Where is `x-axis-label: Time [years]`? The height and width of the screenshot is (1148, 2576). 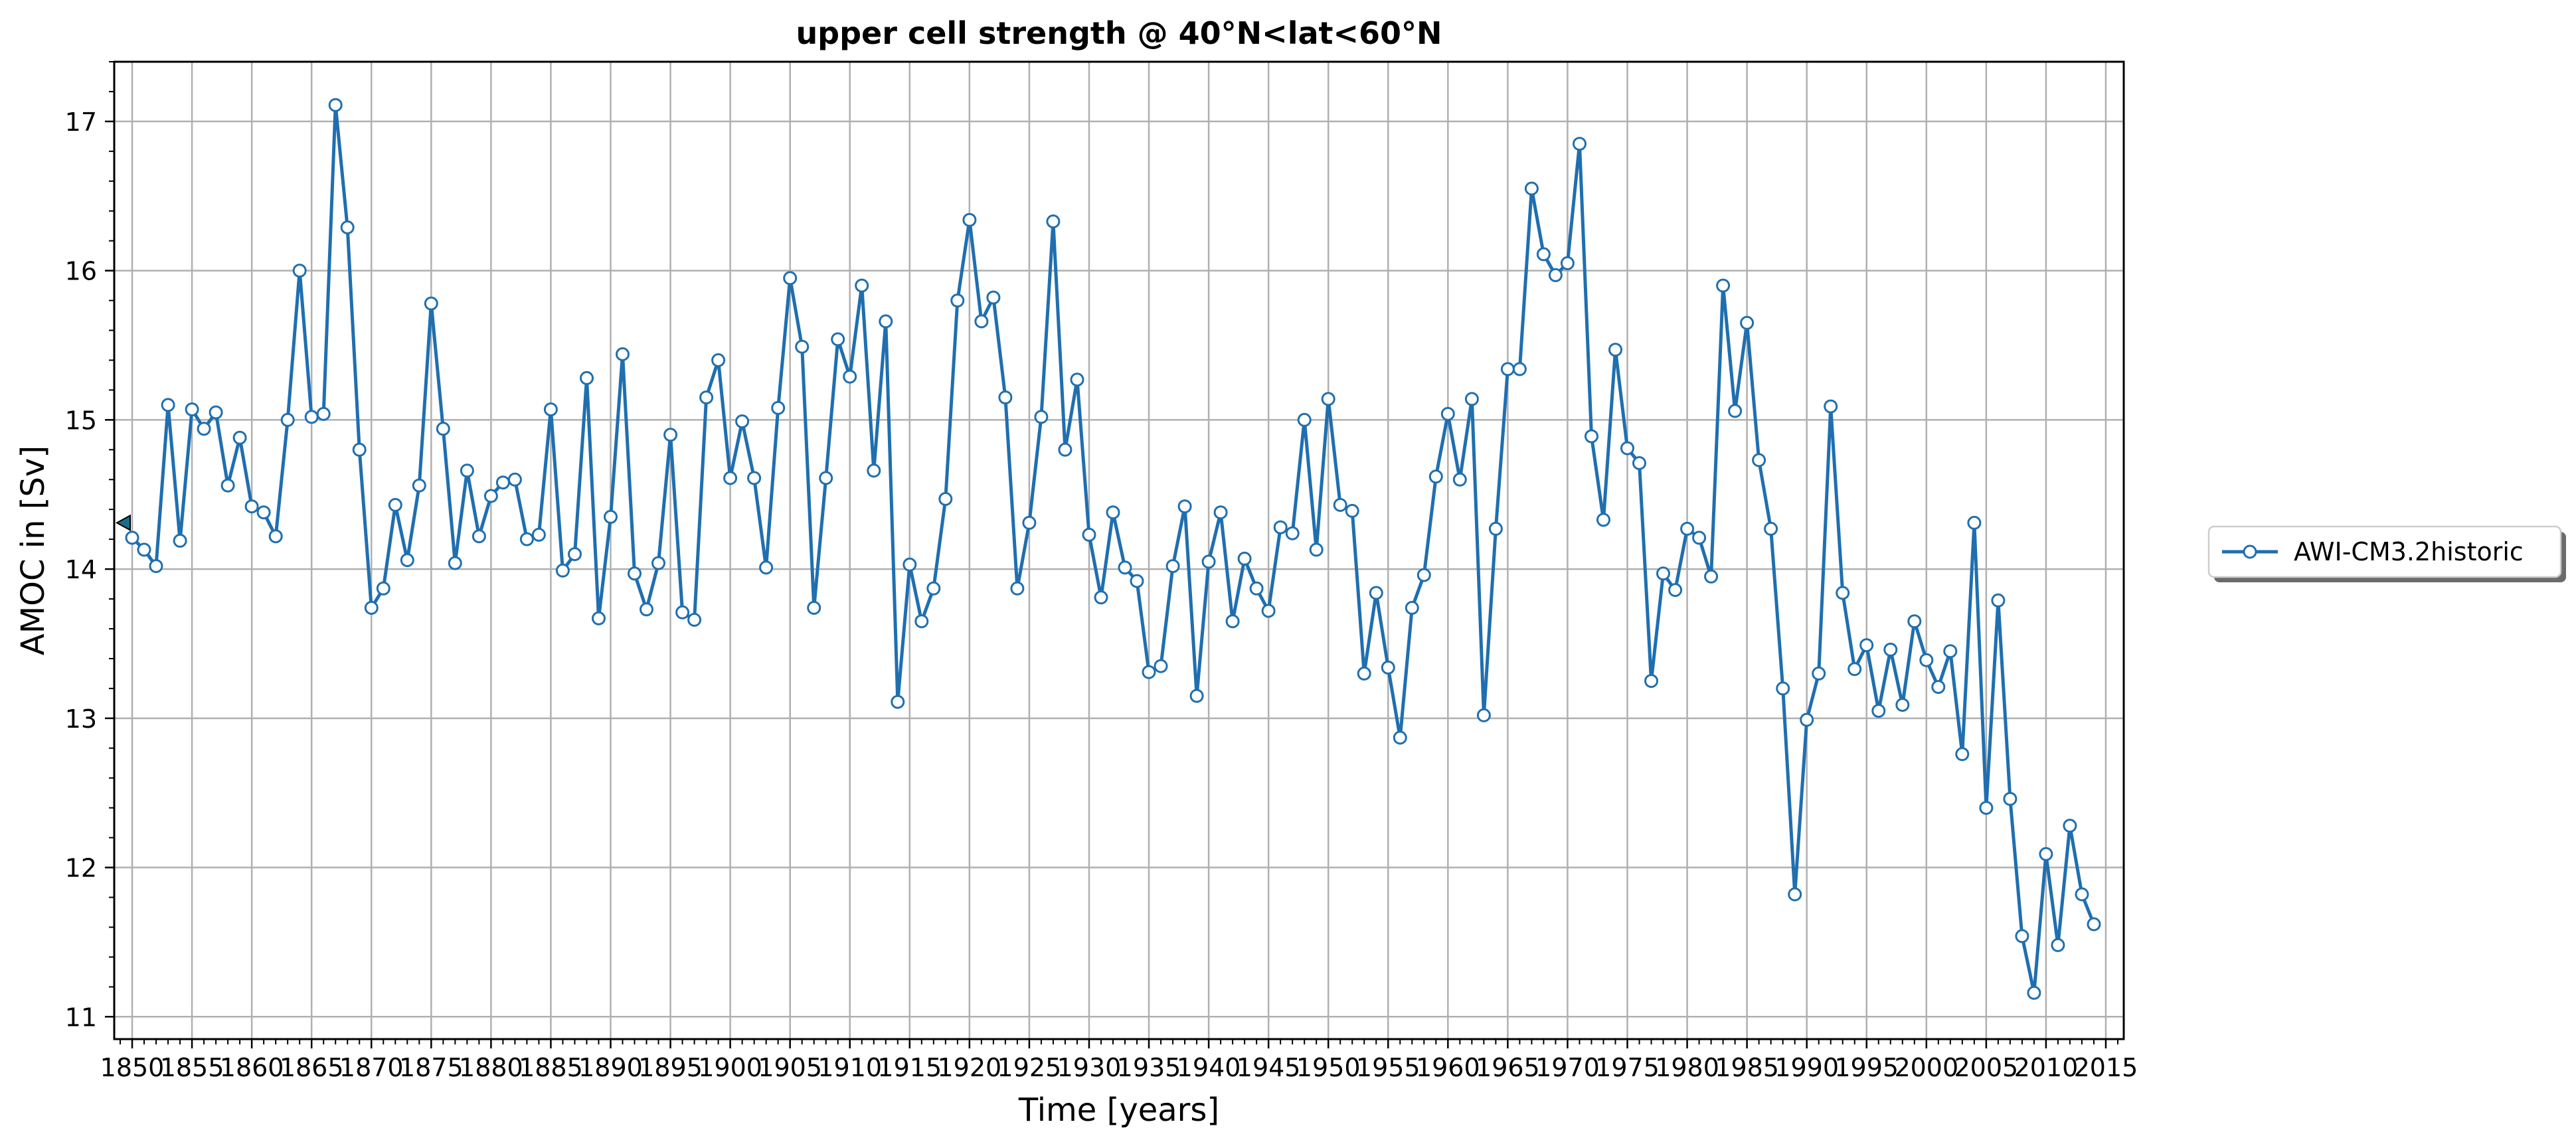
x-axis-label: Time [years] is located at coordinates (1118, 1111).